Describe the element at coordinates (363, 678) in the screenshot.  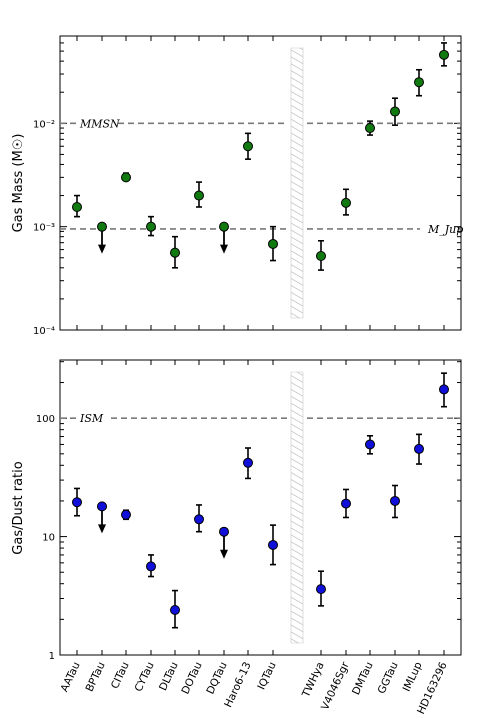
I see `category-label: DMTau` at that location.